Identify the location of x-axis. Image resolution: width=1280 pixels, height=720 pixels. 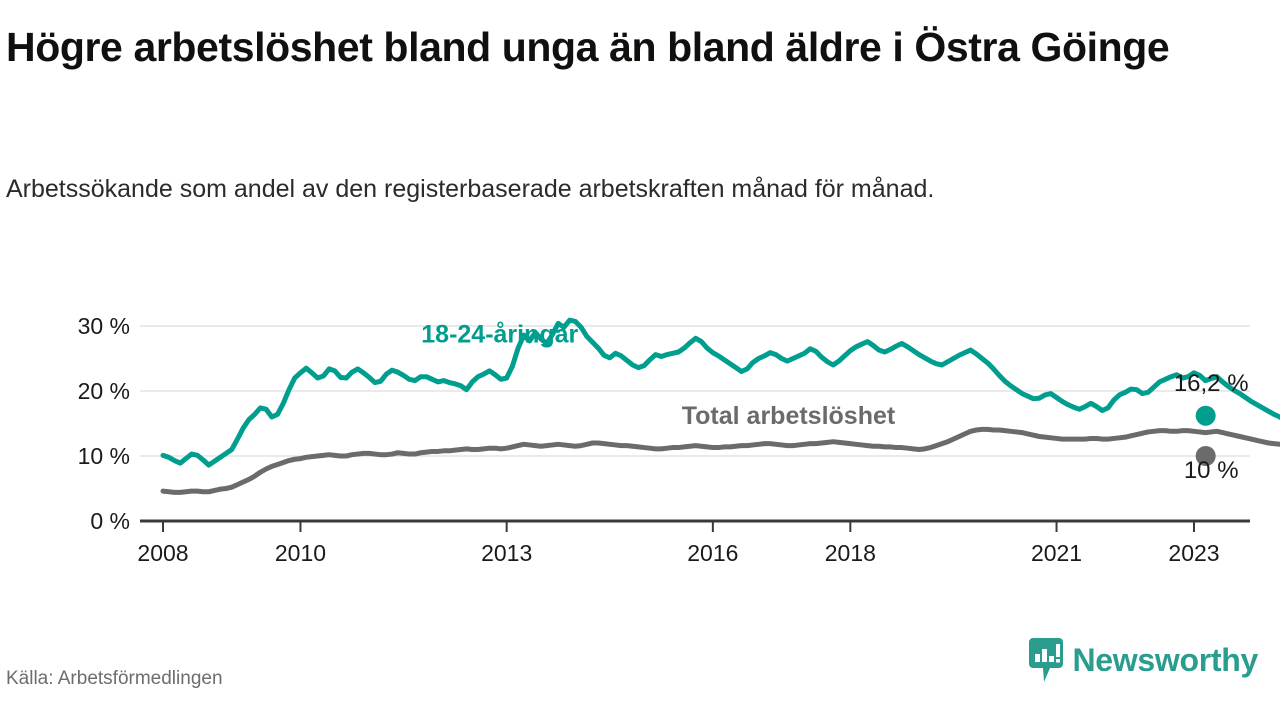
(678, 526).